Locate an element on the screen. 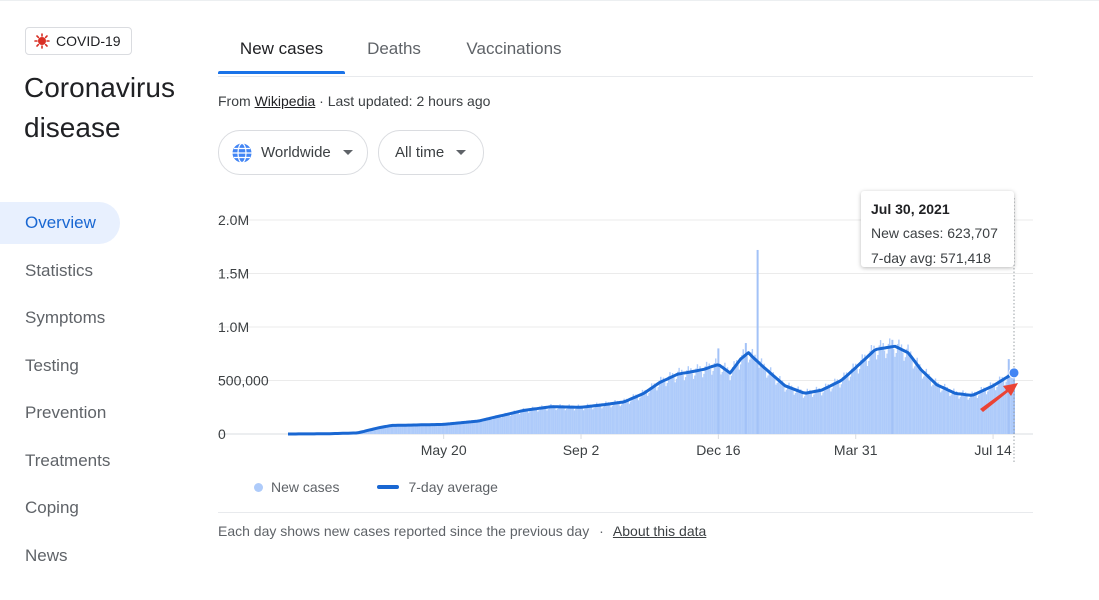 The image size is (1099, 600). chevron-down-icon is located at coordinates (347, 152).